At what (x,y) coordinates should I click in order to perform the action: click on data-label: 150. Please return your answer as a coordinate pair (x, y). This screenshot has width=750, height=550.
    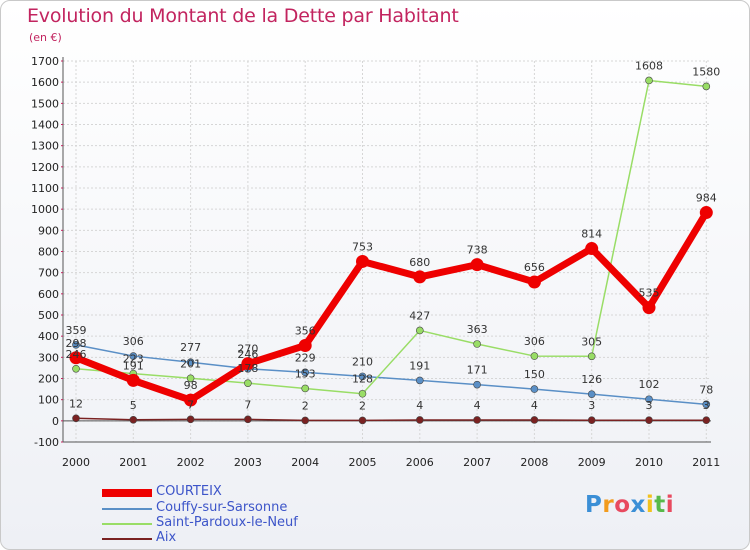
    Looking at the image, I should click on (534, 374).